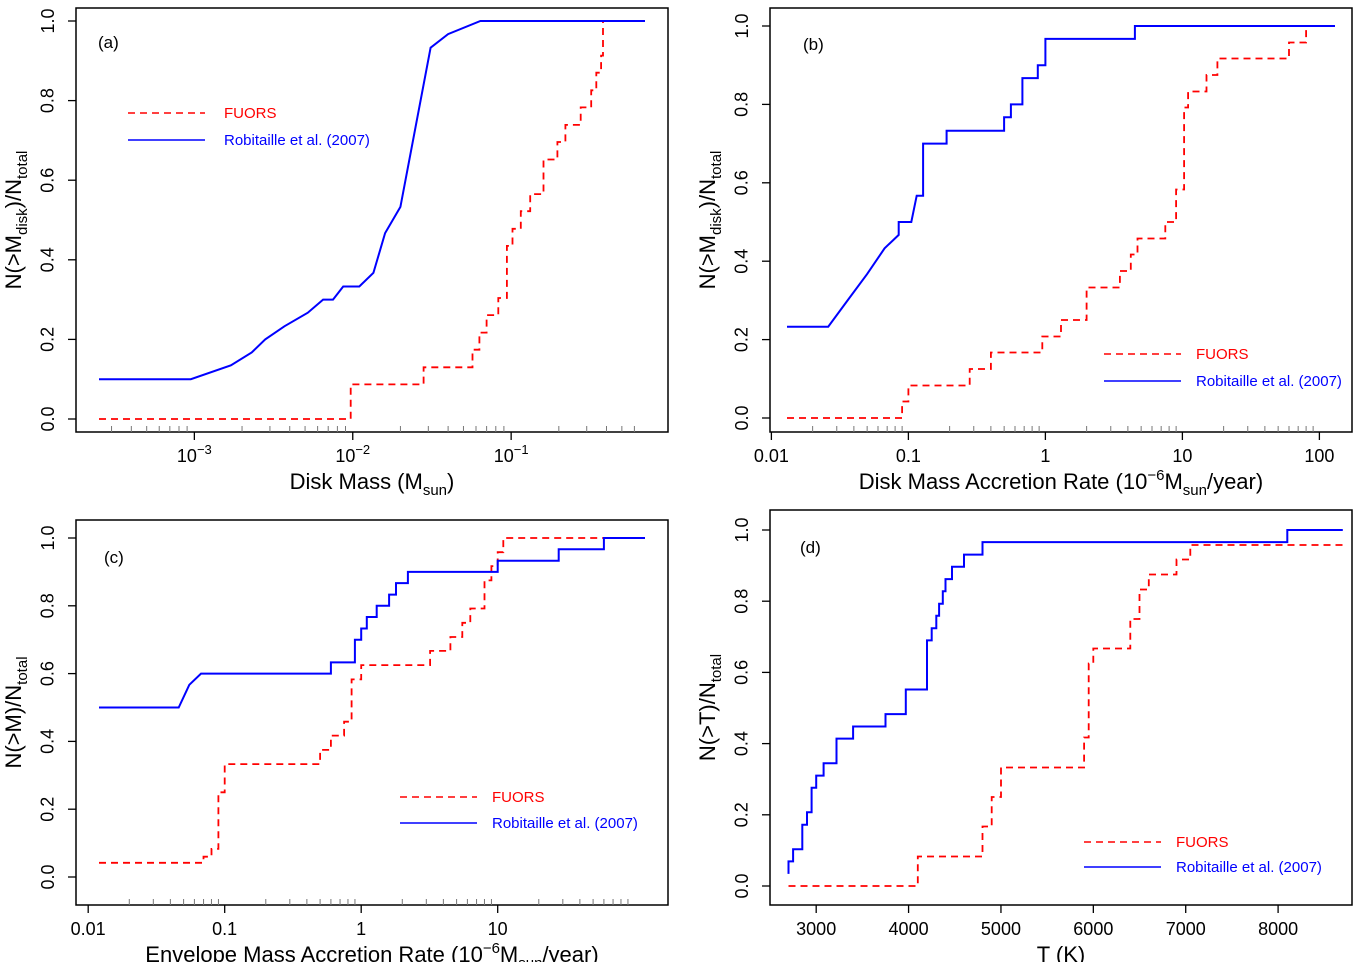 Image resolution: width=1371 pixels, height=962 pixels. I want to click on x-tick-exponent: −2, so click(362, 449).